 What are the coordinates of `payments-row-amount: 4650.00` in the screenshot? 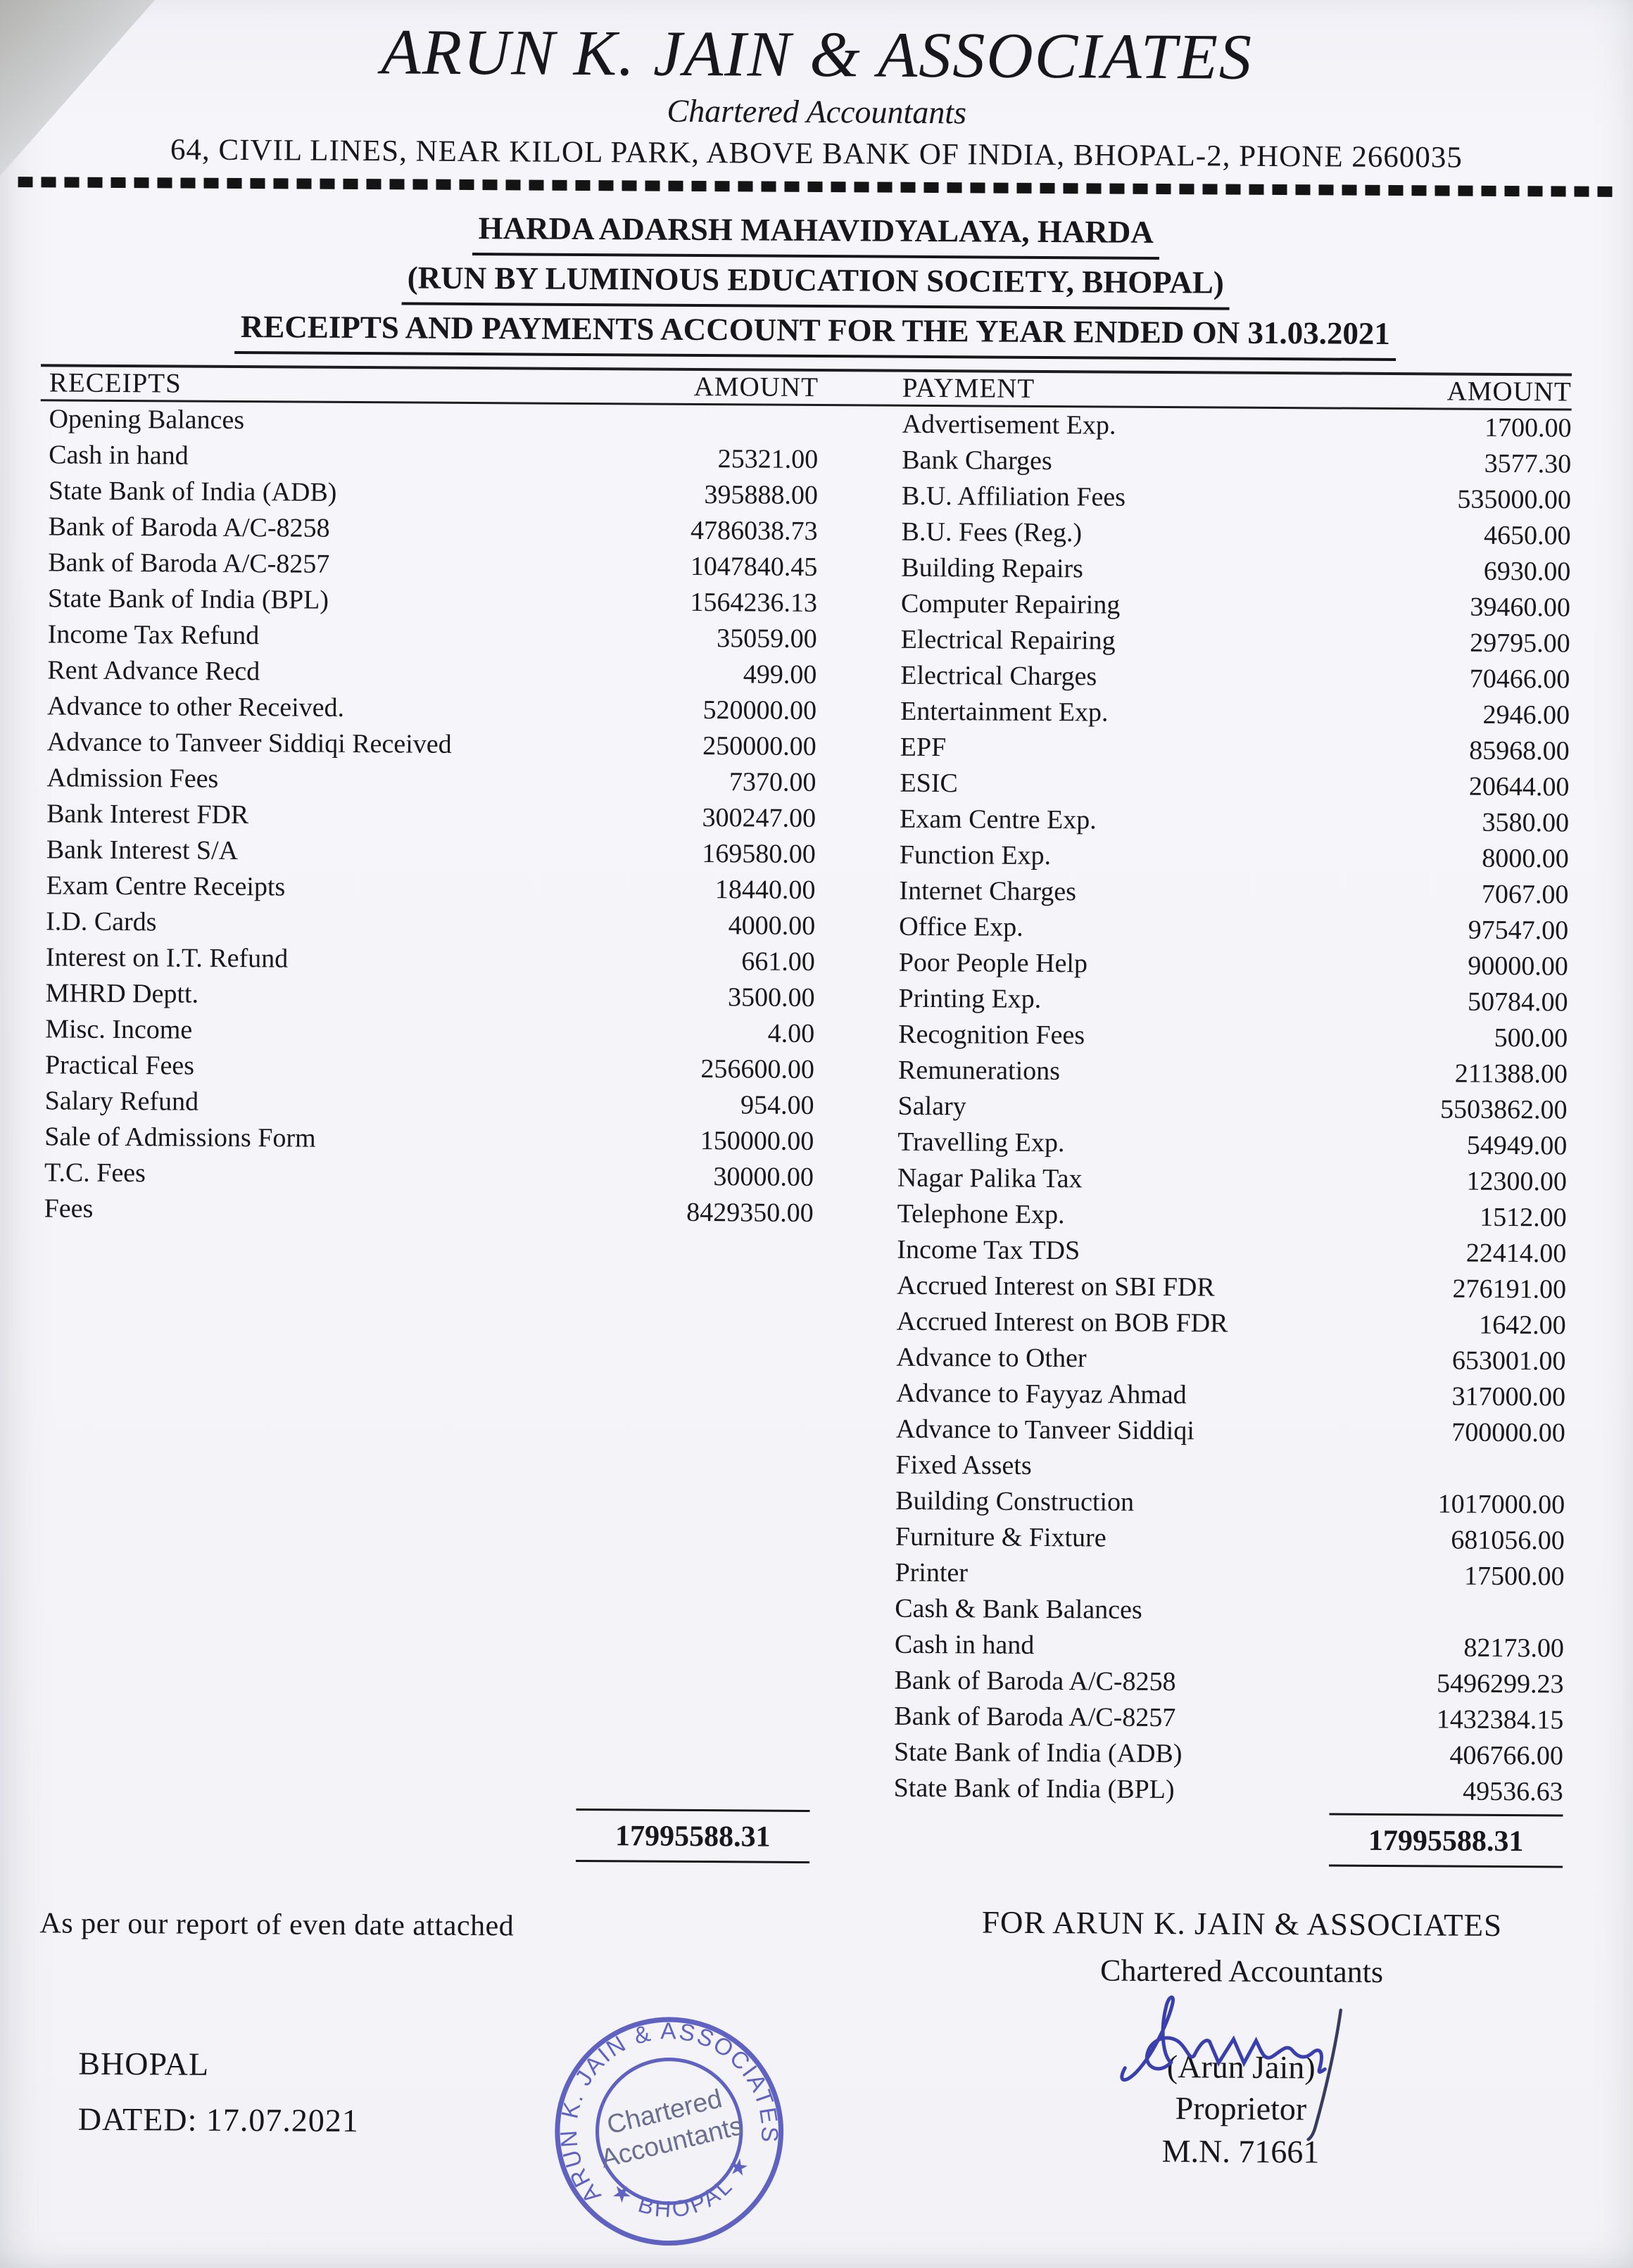 It's located at (1527, 535).